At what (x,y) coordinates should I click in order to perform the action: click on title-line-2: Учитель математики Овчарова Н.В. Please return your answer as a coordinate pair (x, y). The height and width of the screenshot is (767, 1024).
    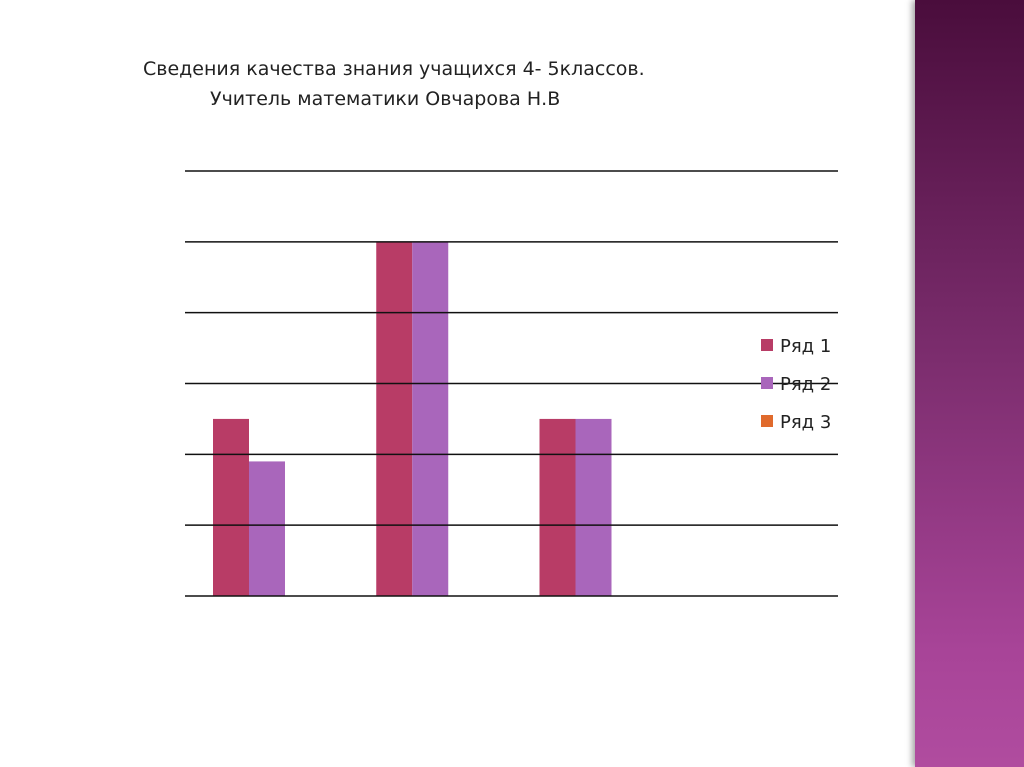
    Looking at the image, I should click on (385, 99).